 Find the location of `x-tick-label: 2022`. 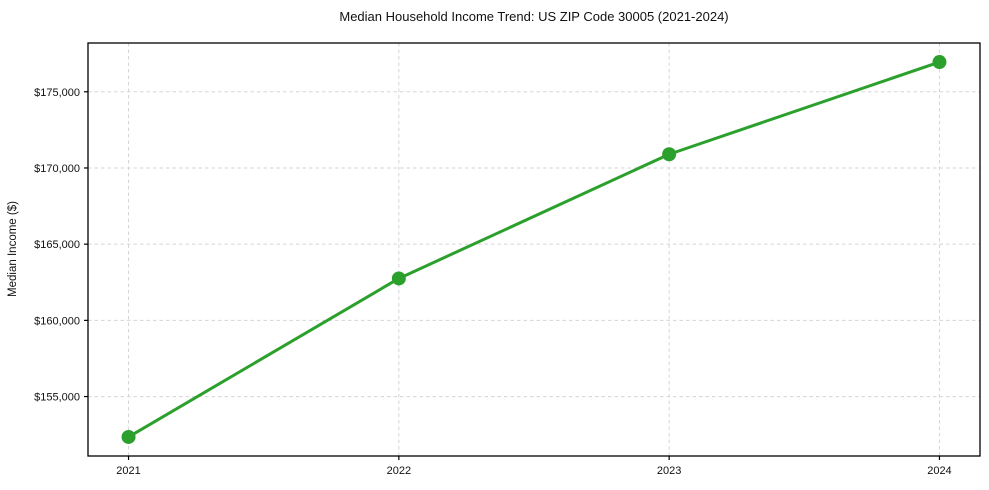

x-tick-label: 2022 is located at coordinates (399, 471).